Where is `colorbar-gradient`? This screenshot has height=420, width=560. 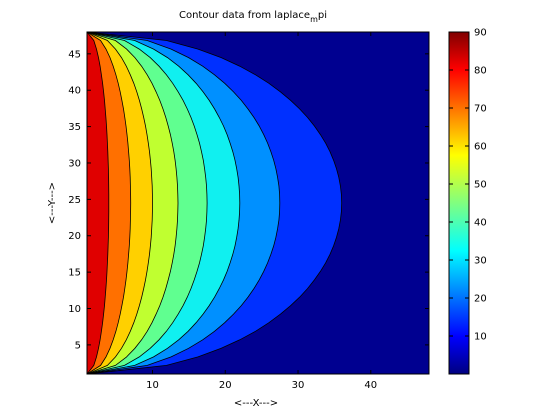 colorbar-gradient is located at coordinates (459, 203).